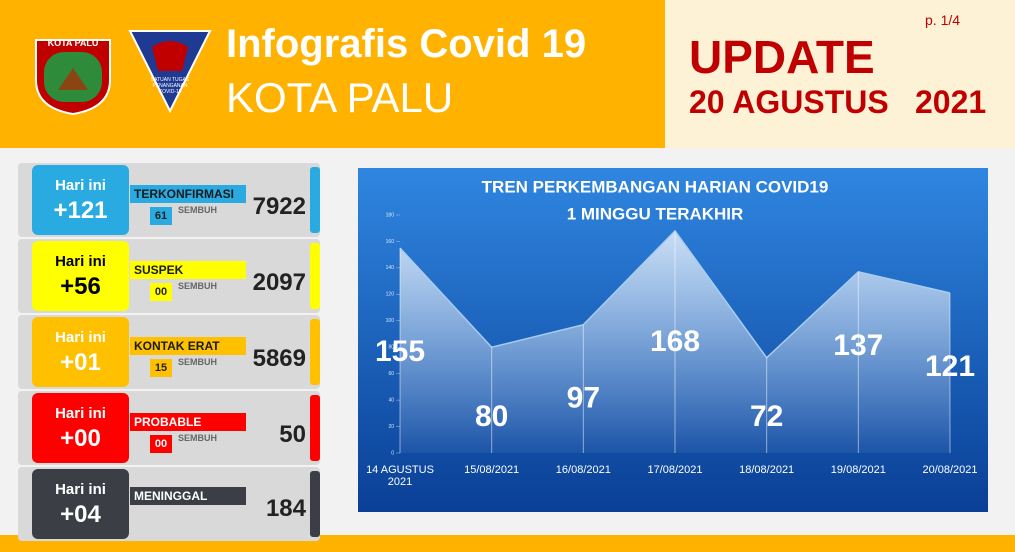  I want to click on stat-card: Hari ini +00 PROBABLE 50 00 SEMBUH, so click(169, 428).